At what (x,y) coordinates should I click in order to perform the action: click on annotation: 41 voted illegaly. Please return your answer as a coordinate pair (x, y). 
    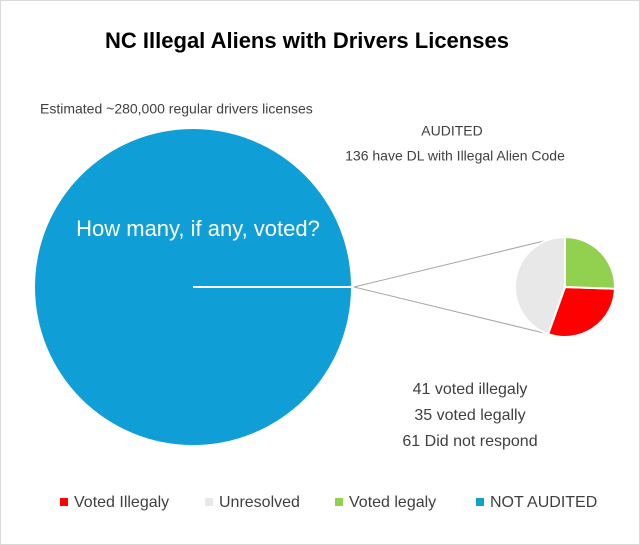
    Looking at the image, I should click on (470, 389).